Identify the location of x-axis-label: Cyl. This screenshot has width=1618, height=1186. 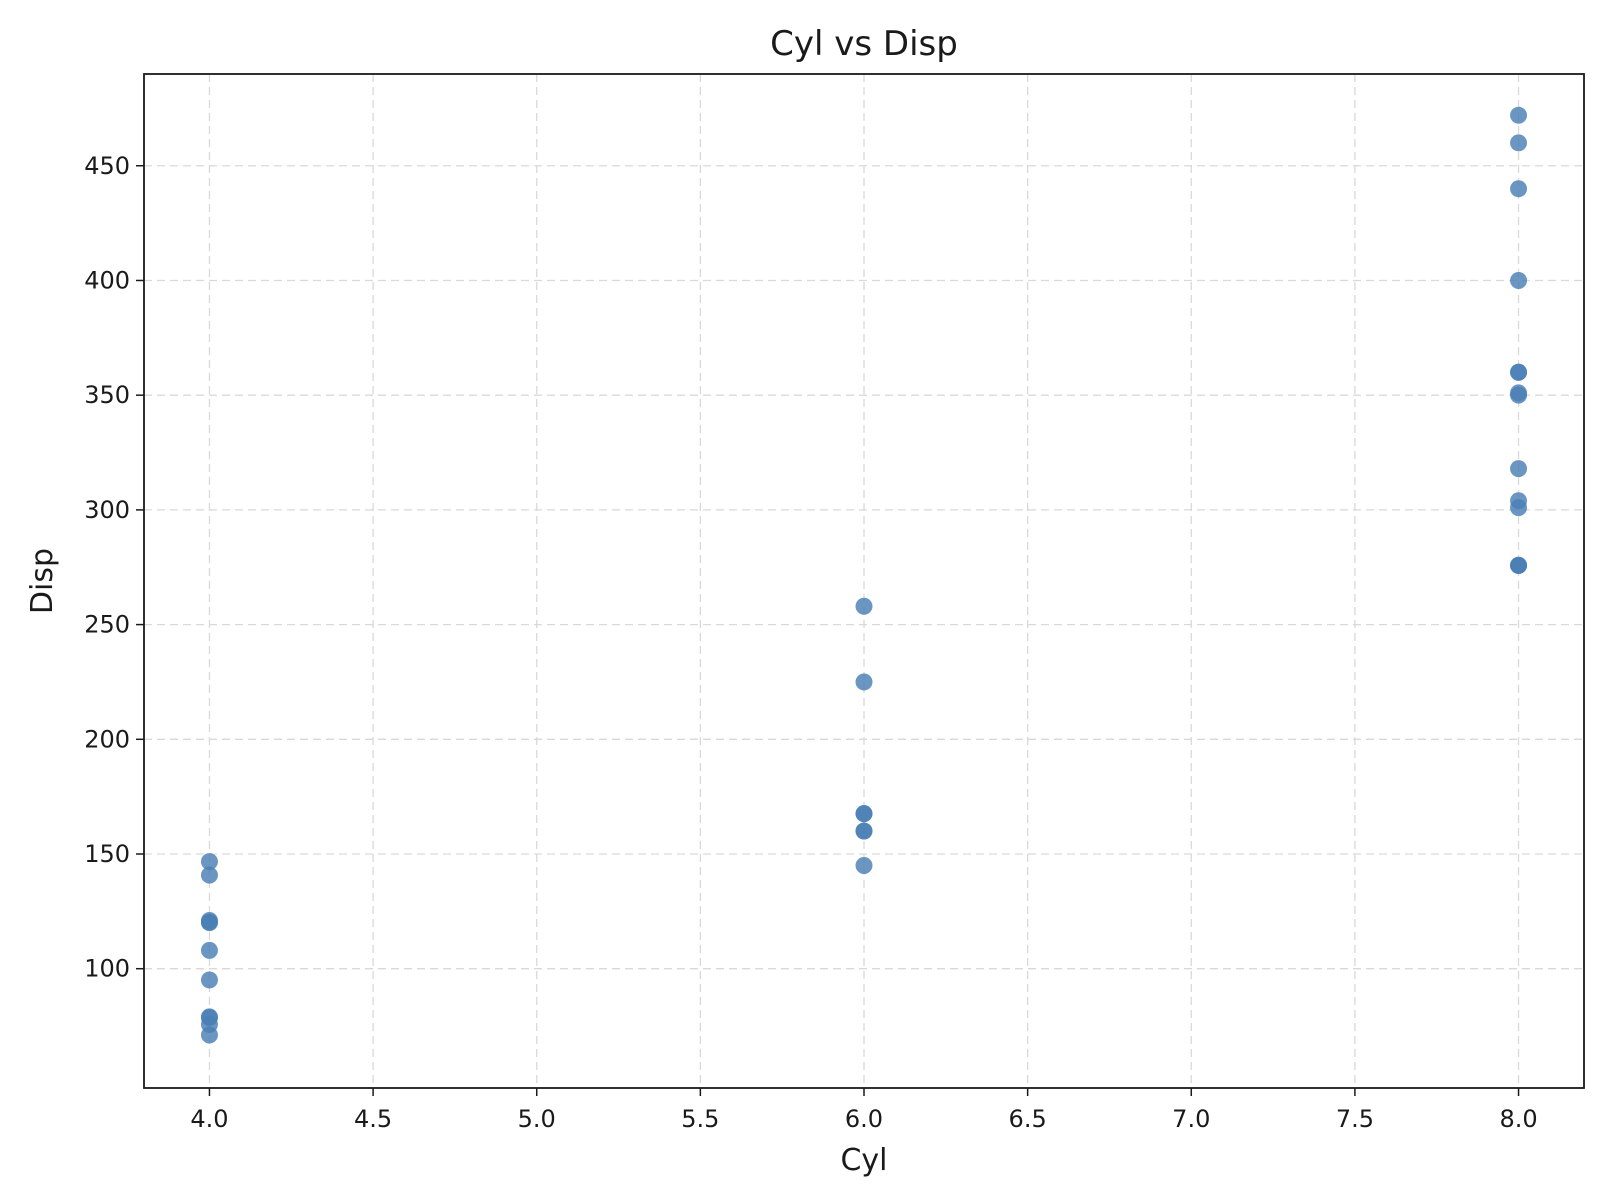
(863, 1160).